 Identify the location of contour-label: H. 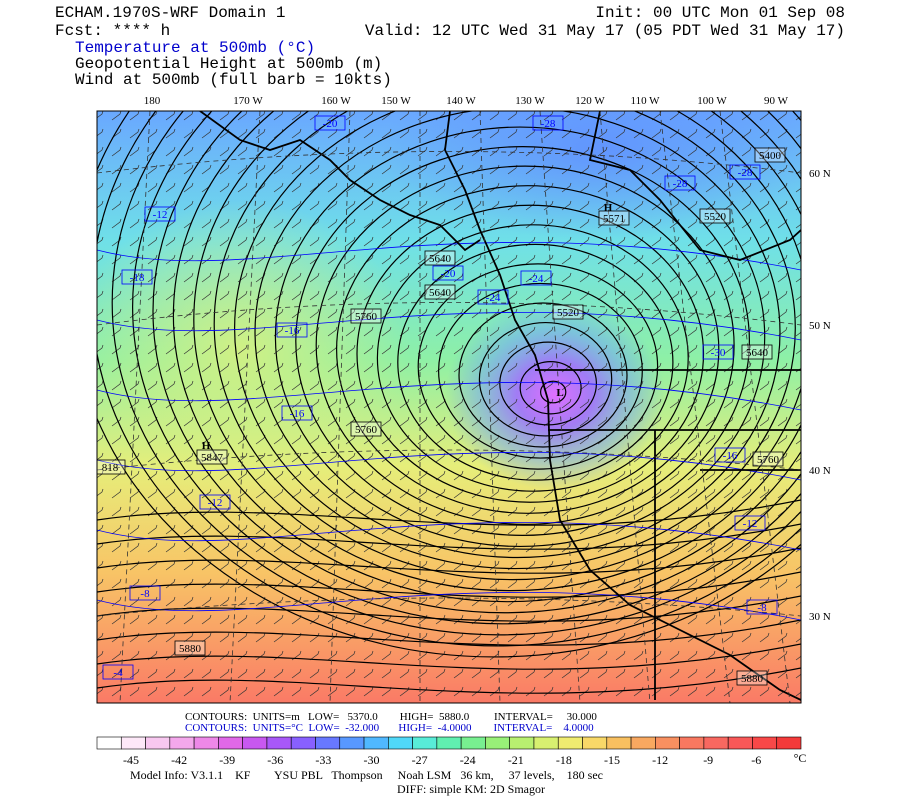
(608, 208).